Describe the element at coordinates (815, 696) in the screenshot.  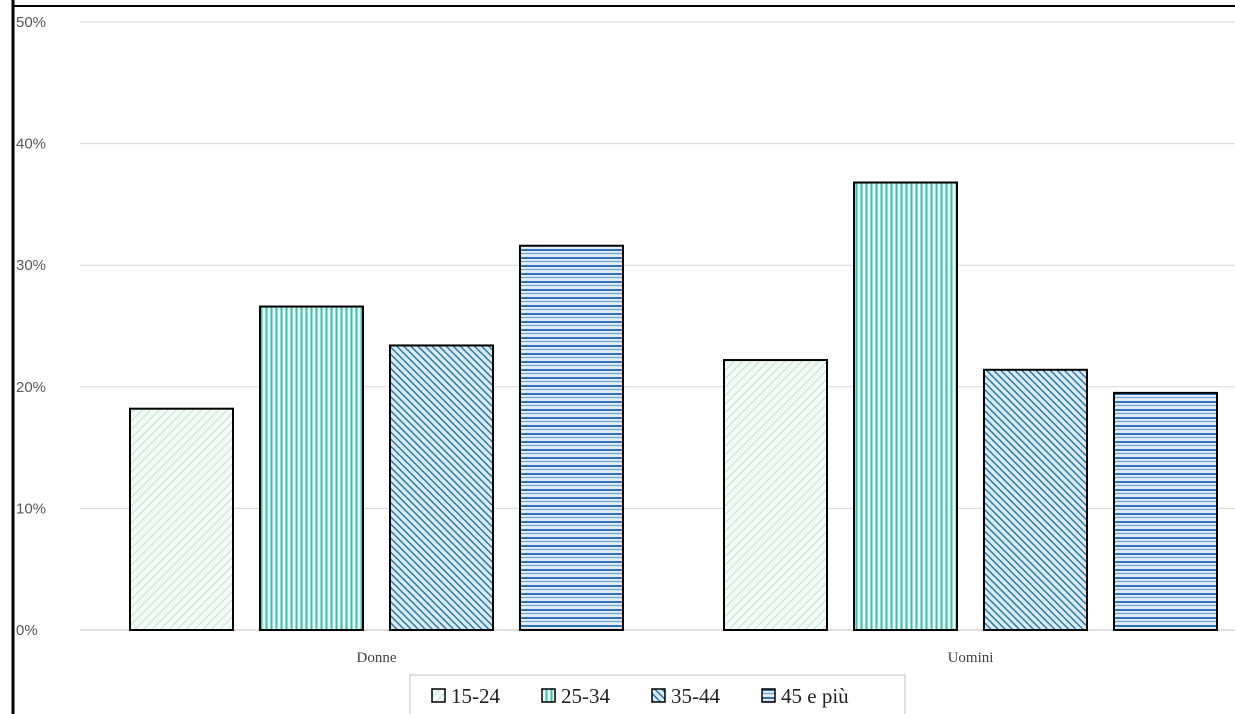
I see `legend-label: 45 e più` at that location.